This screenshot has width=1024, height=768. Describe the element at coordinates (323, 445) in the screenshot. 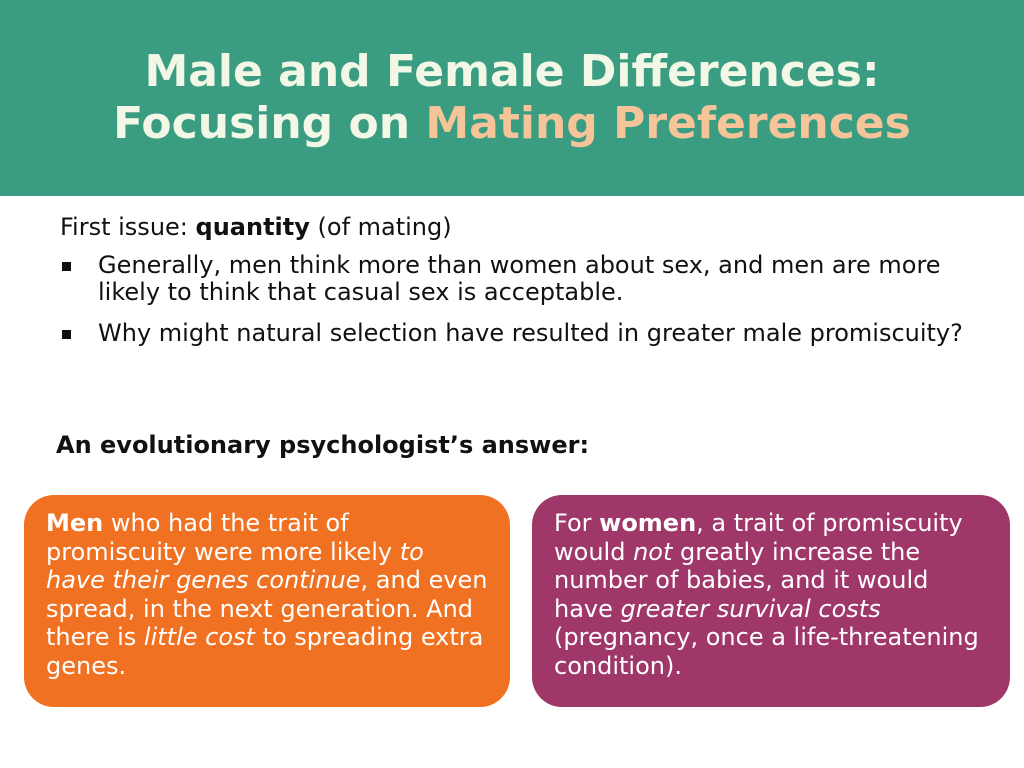

I see `answer-heading: An evolutionary psychologist’s answer:` at that location.